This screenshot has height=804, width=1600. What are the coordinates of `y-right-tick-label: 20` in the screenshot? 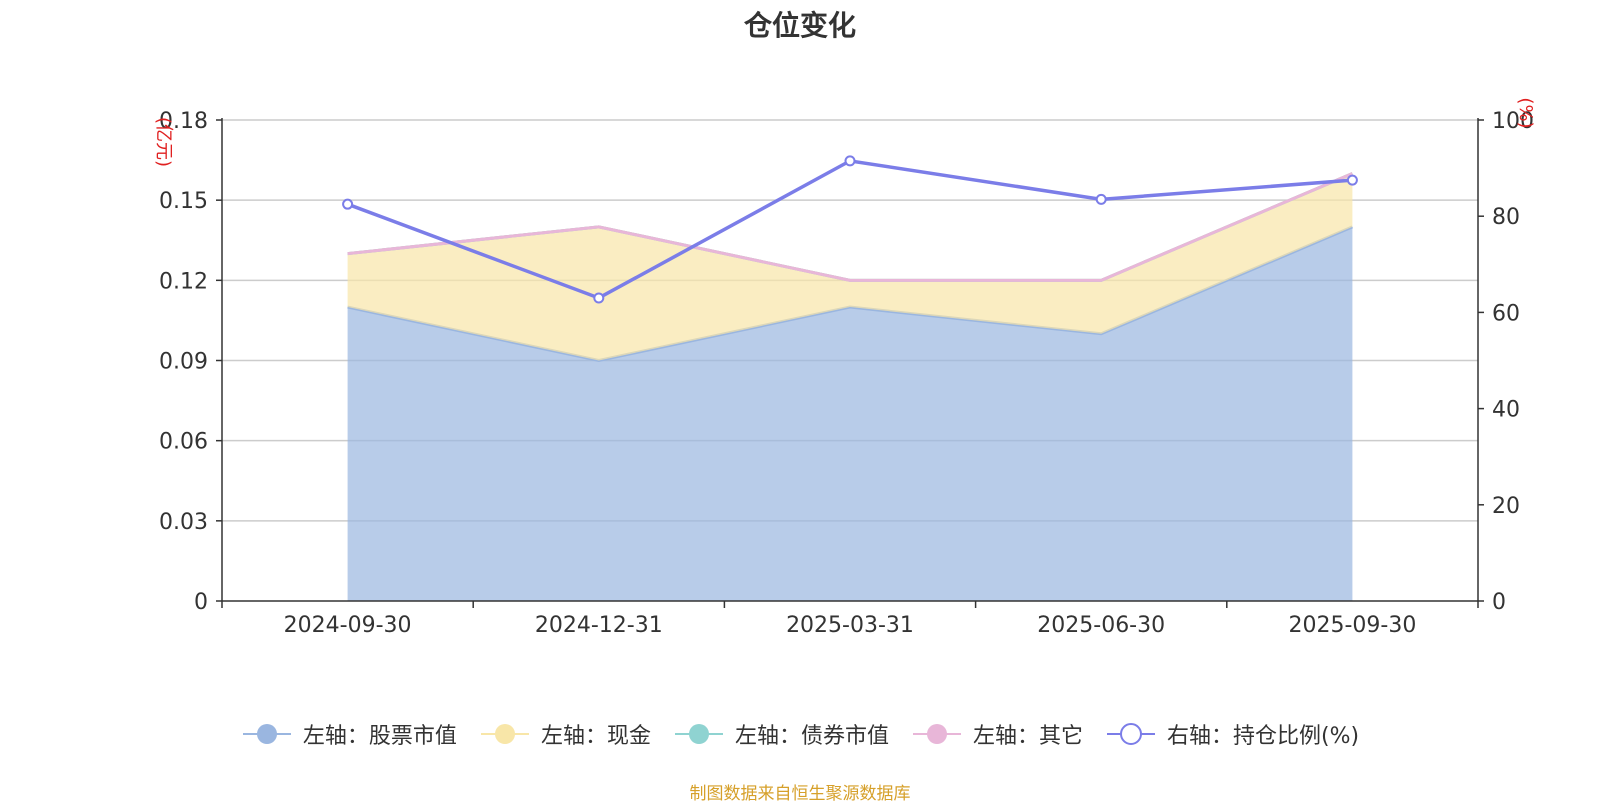 It's located at (1506, 506).